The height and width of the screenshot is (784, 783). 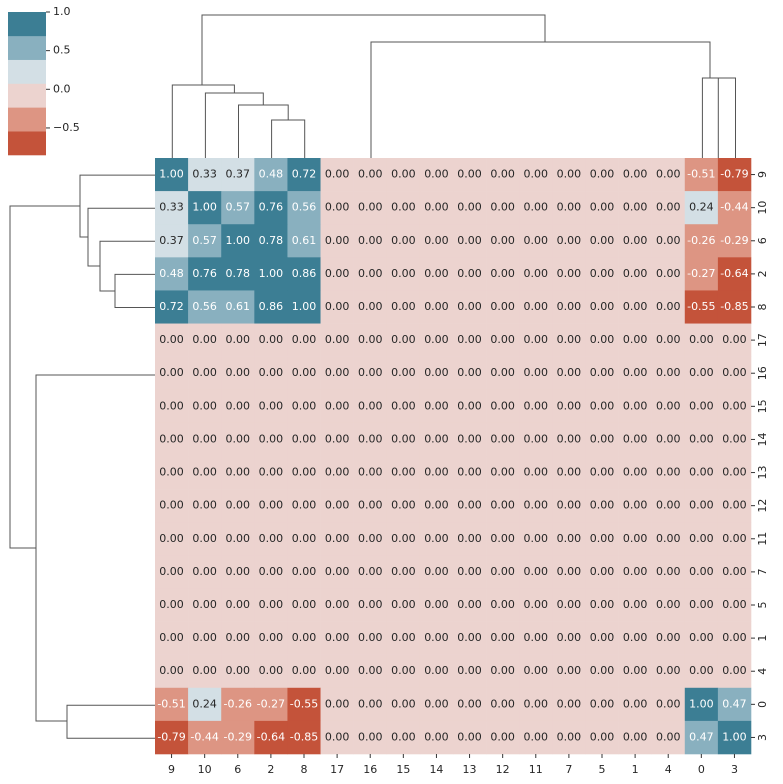 I want to click on cell-label: -0.27, so click(x=271, y=703).